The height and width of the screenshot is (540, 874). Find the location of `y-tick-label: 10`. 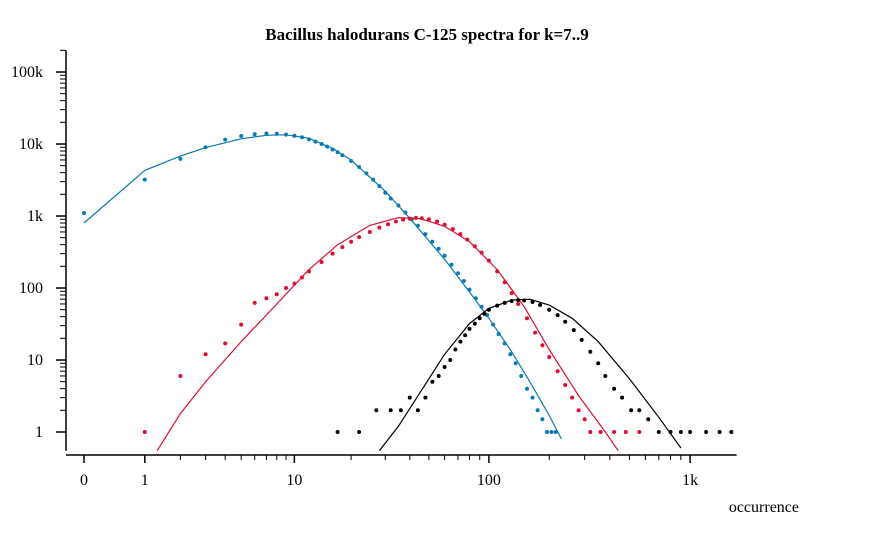

y-tick-label: 10 is located at coordinates (35, 360).